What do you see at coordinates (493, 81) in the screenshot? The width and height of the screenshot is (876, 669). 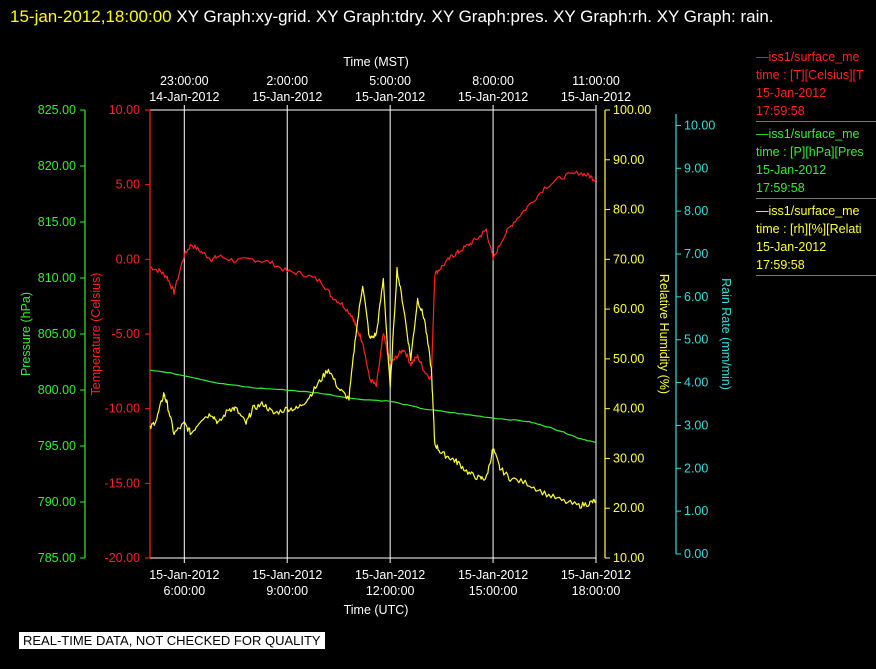 I see `x-top-tick-label-time: 8:00:00` at bounding box center [493, 81].